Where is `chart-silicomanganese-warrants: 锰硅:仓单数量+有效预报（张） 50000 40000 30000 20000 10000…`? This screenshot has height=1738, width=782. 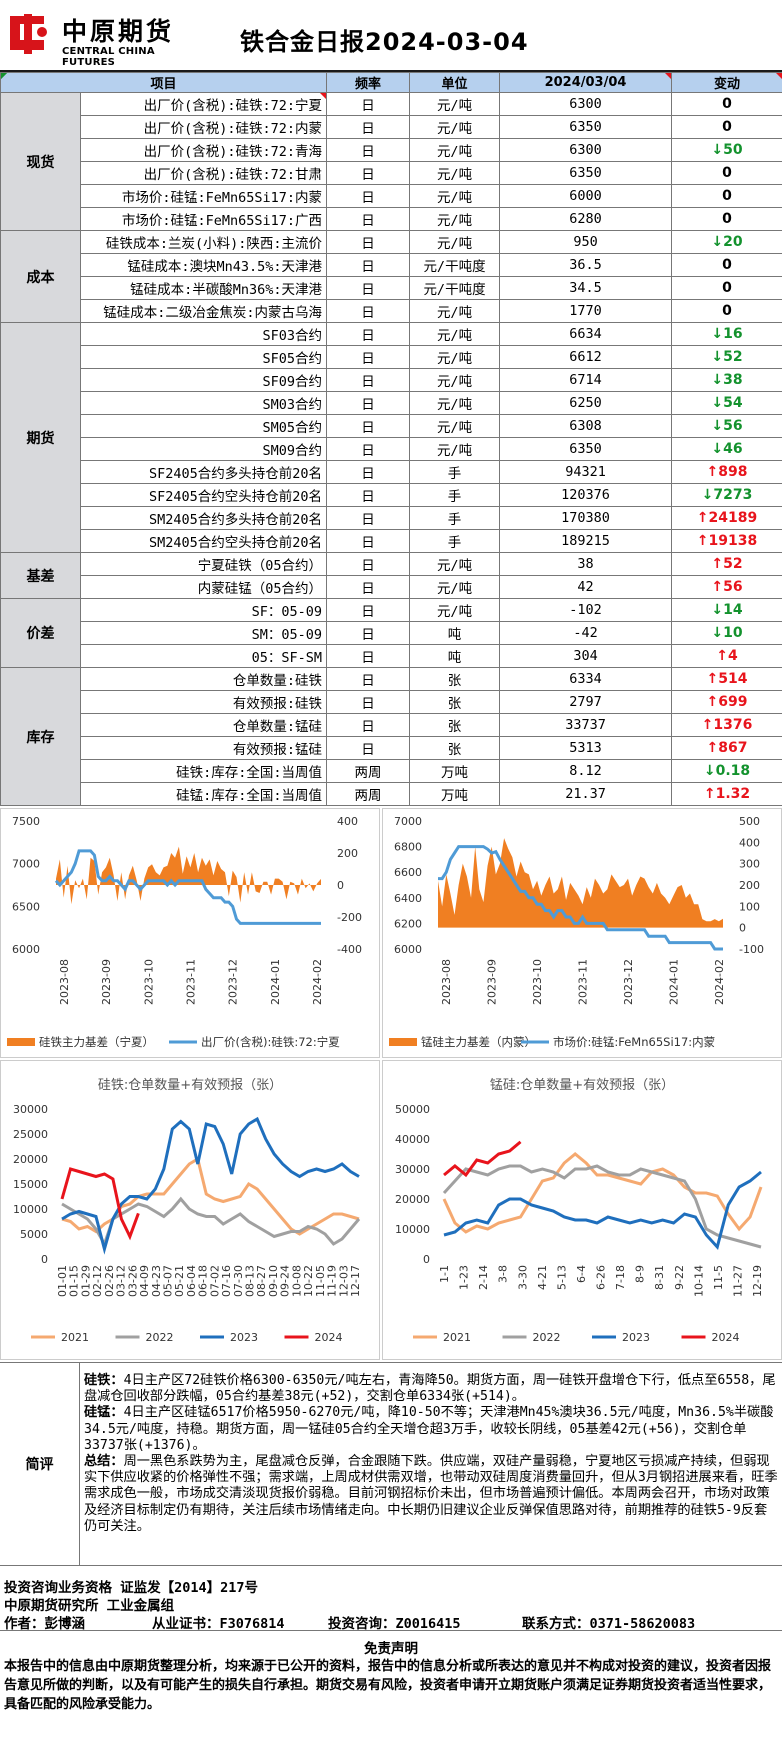
chart-silicomanganese-warrants: 锰硅:仓单数量+有效预报（张） 50000 40000 30000 20000 10000… is located at coordinates (582, 1210).